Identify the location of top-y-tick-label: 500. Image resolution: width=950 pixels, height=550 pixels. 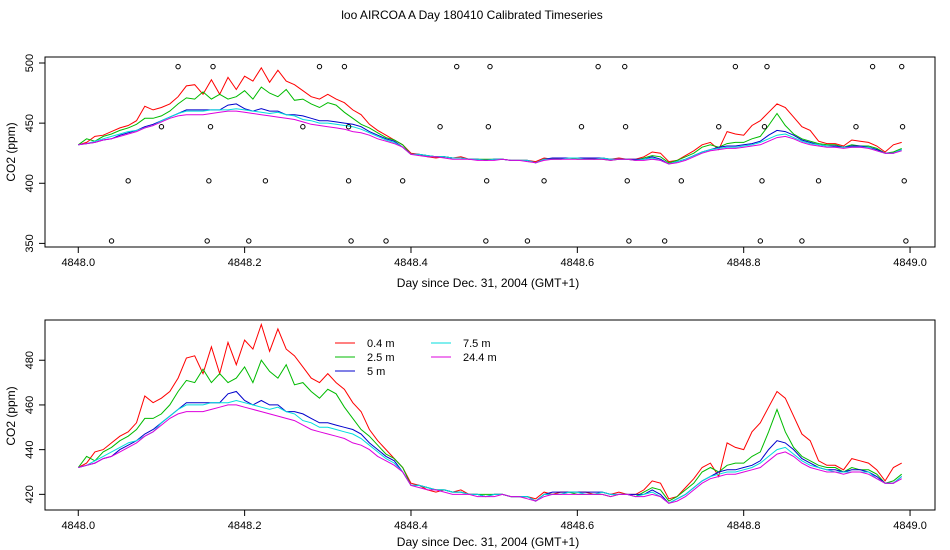
(30, 63).